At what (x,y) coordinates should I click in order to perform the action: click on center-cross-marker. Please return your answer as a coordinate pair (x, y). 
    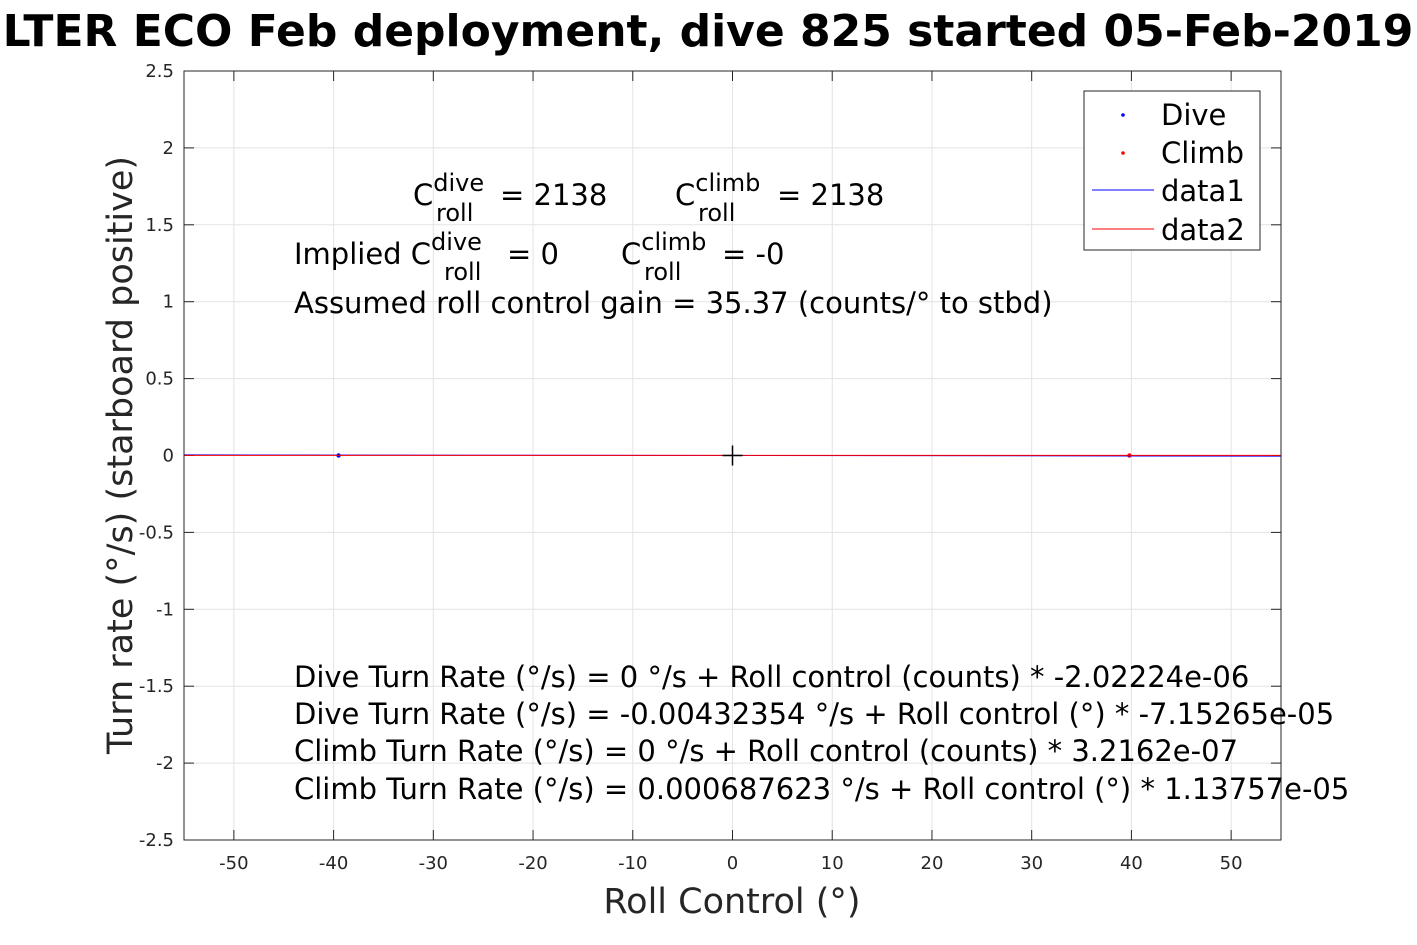
    Looking at the image, I should click on (732, 455).